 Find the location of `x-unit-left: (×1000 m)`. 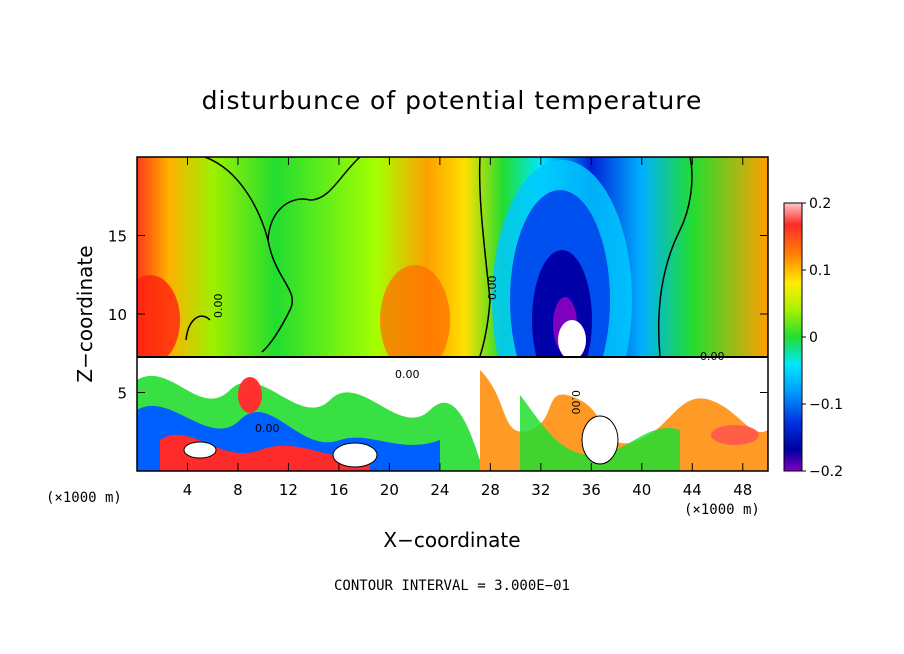

x-unit-left: (×1000 m) is located at coordinates (84, 498).